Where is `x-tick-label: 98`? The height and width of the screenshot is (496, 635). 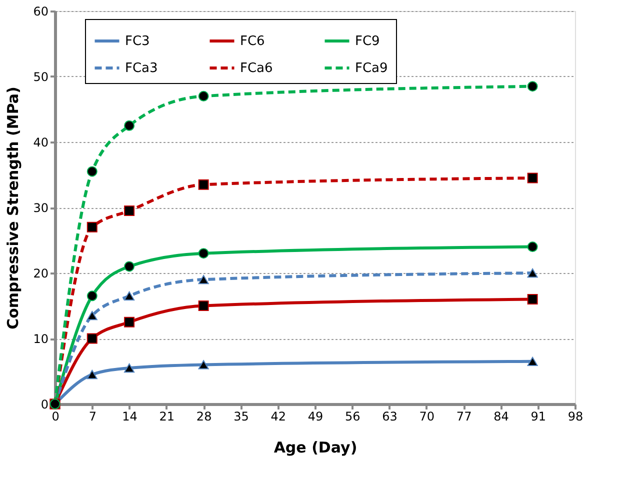
x-tick-label: 98 is located at coordinates (576, 417).